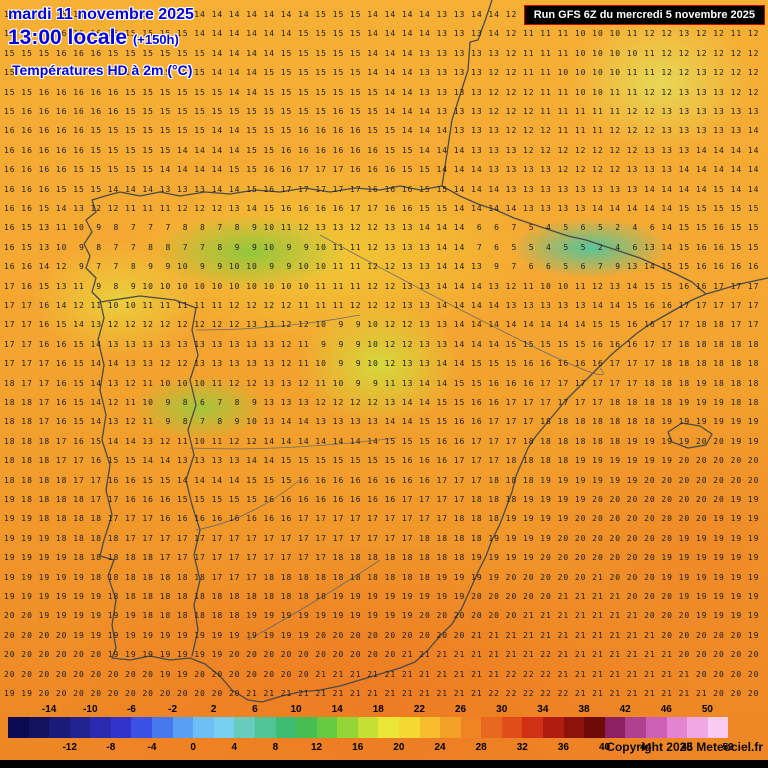  I want to click on scale-label: 22, so click(419, 709).